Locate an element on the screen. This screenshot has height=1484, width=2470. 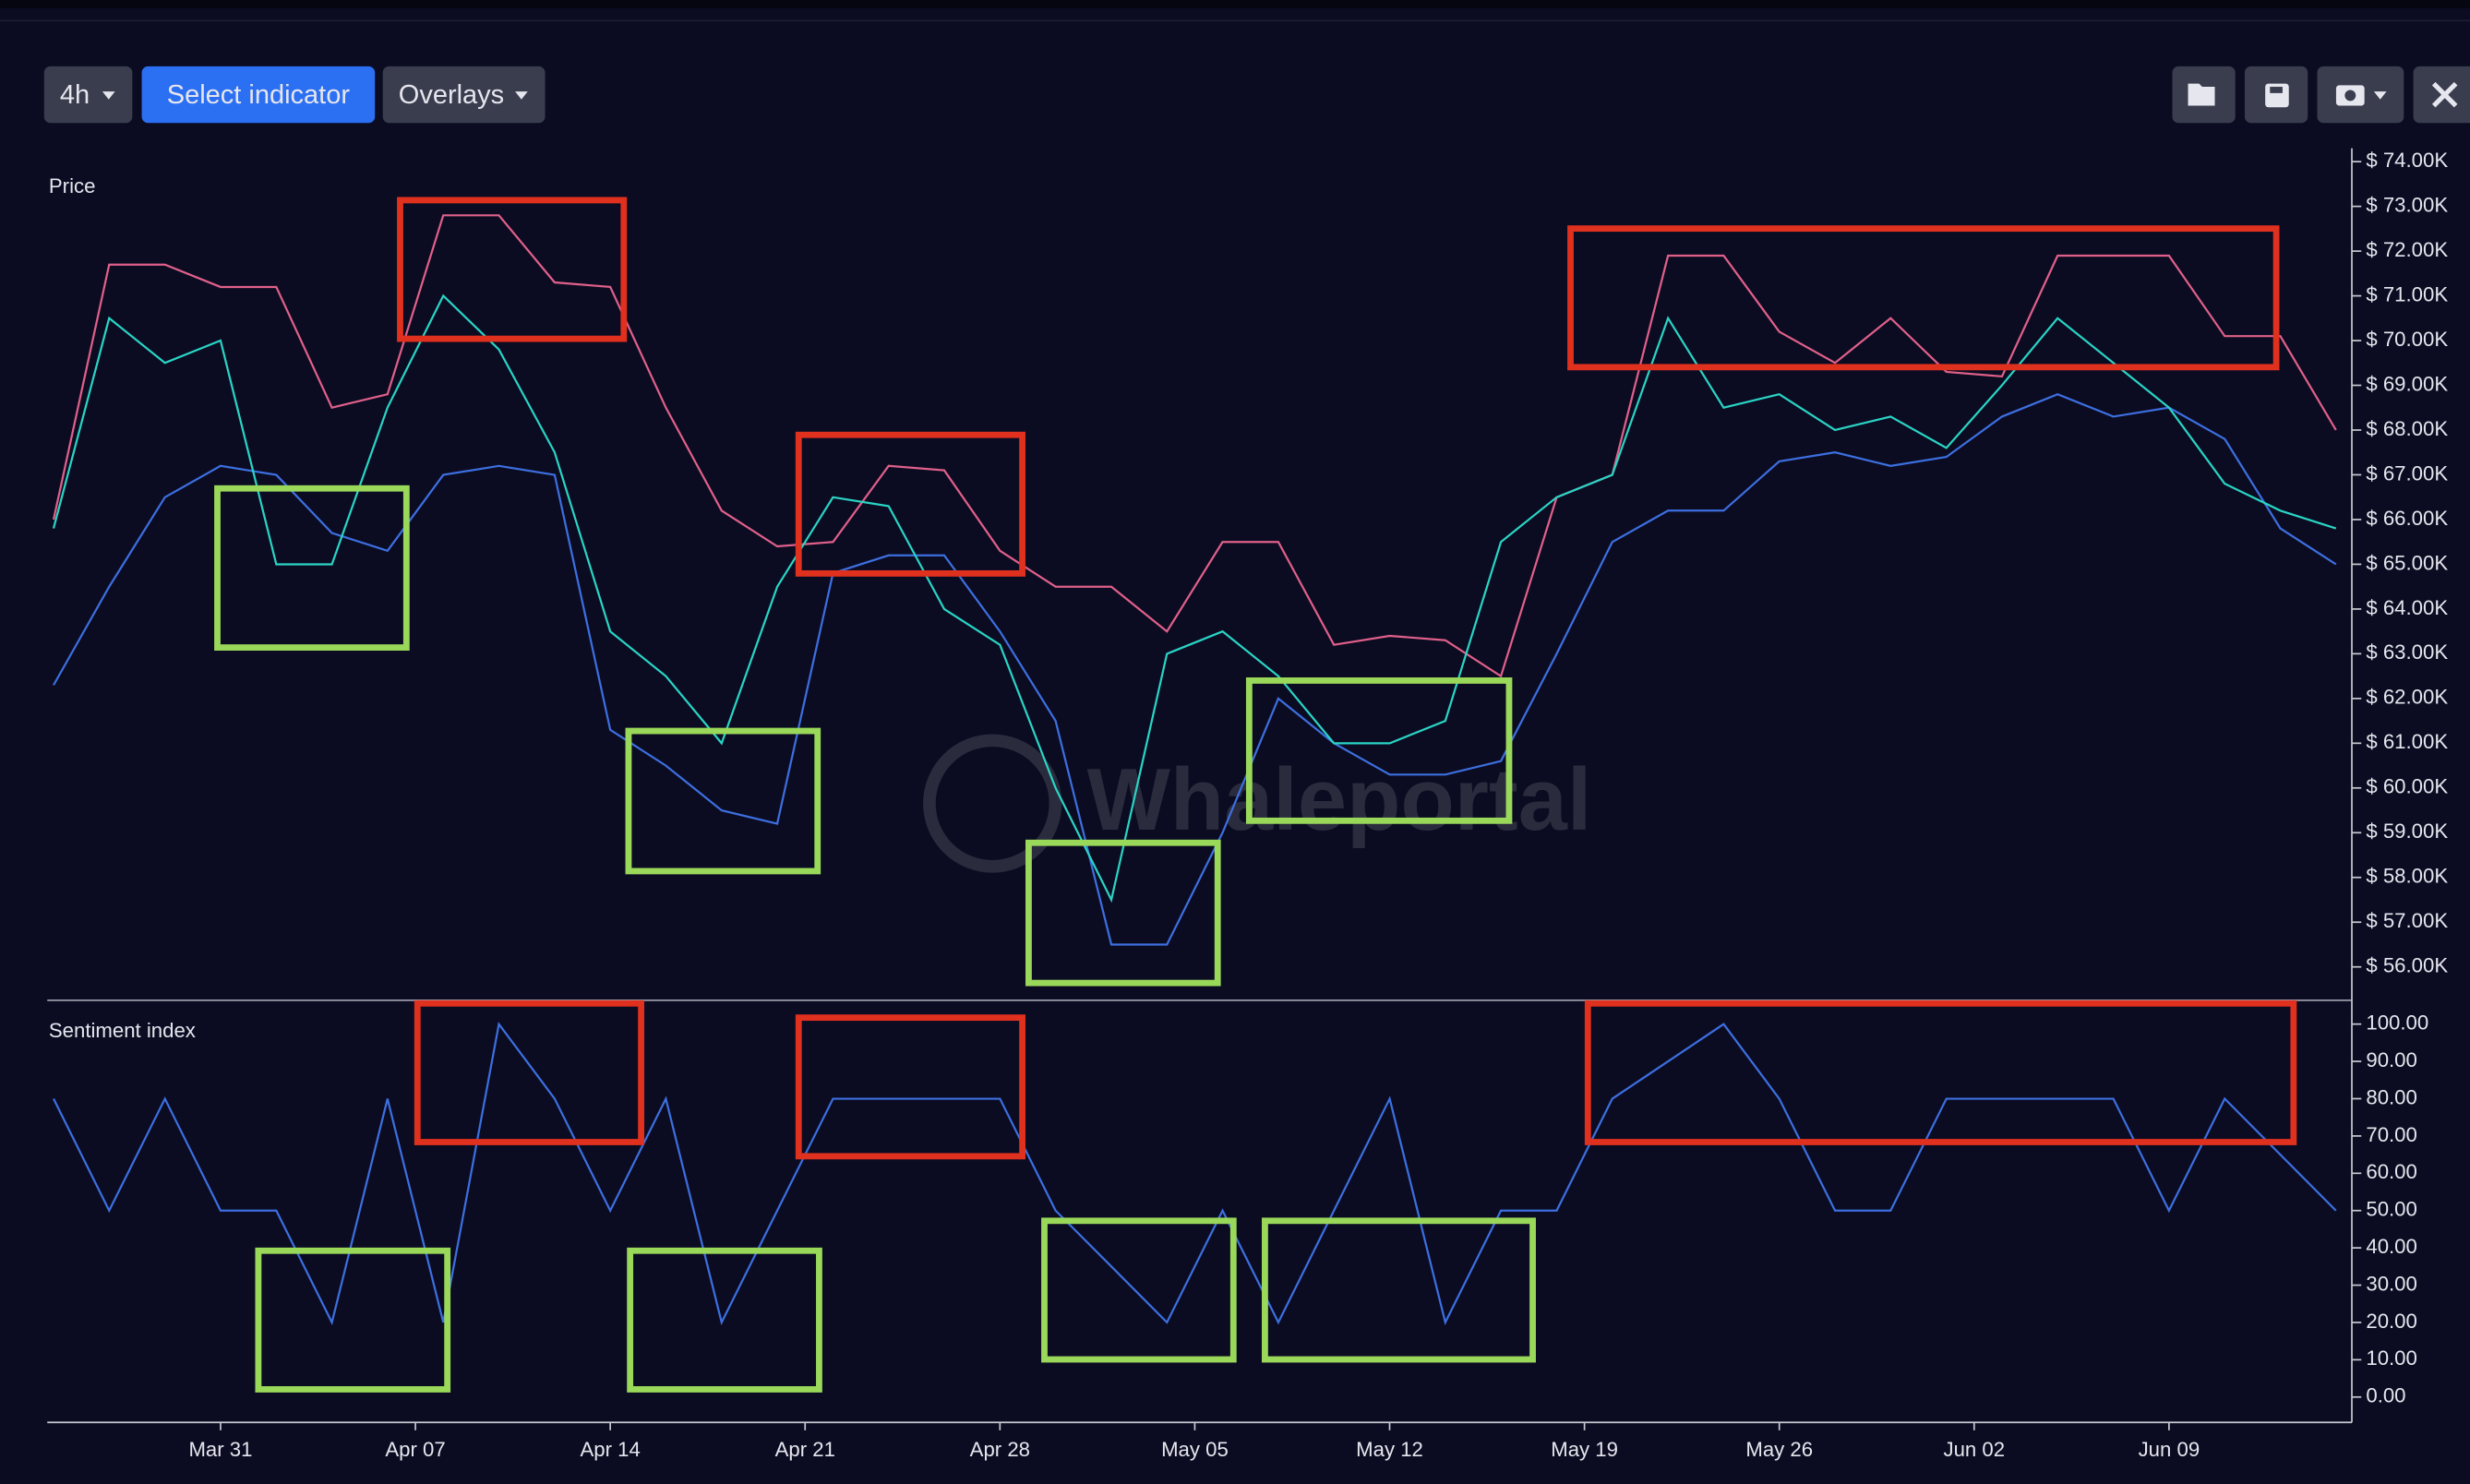
y-tick-label: 50.00 is located at coordinates (2391, 1209).